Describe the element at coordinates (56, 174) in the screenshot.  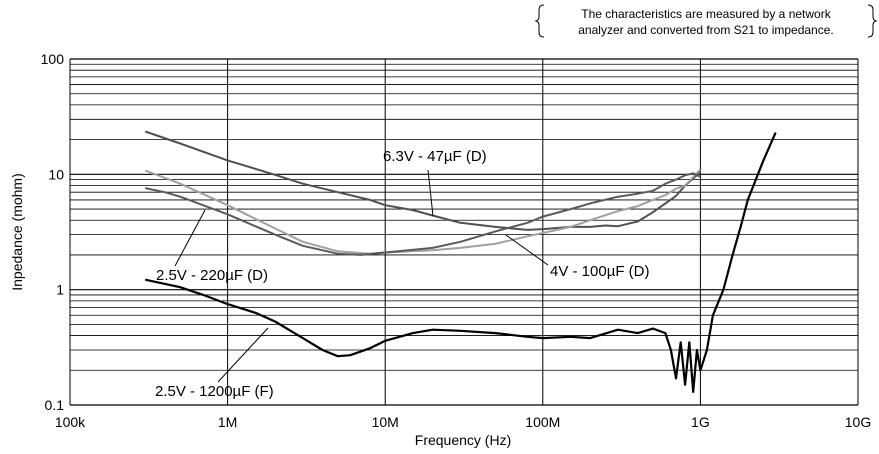
I see `y-tick-label: 10` at that location.